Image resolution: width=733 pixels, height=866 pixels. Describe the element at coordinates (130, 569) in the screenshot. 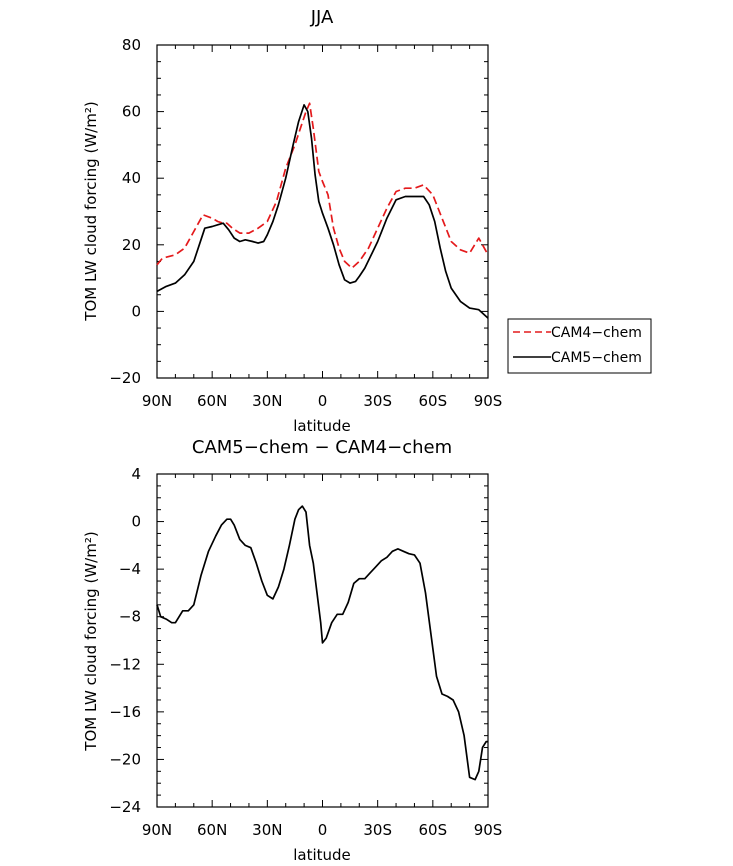

I see `bottom-ytick-label: −4` at that location.